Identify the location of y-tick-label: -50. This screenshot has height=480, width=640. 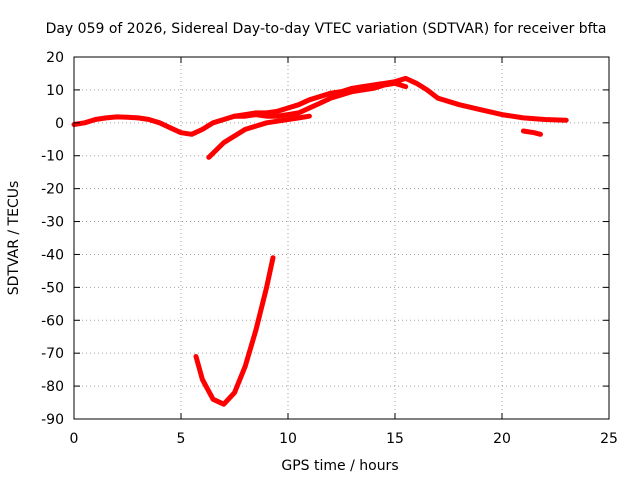
(52, 288).